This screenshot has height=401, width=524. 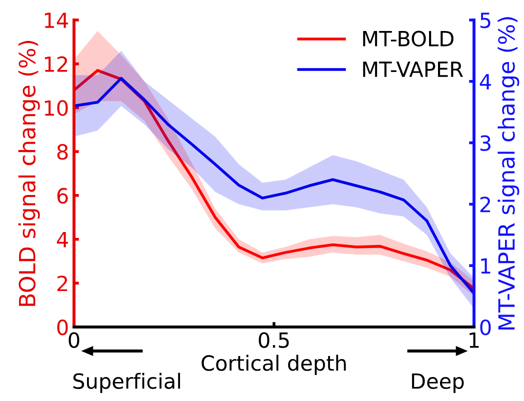 What do you see at coordinates (509, 173) in the screenshot?
I see `y2-axis-title: MT-VAPER signal change (%)` at bounding box center [509, 173].